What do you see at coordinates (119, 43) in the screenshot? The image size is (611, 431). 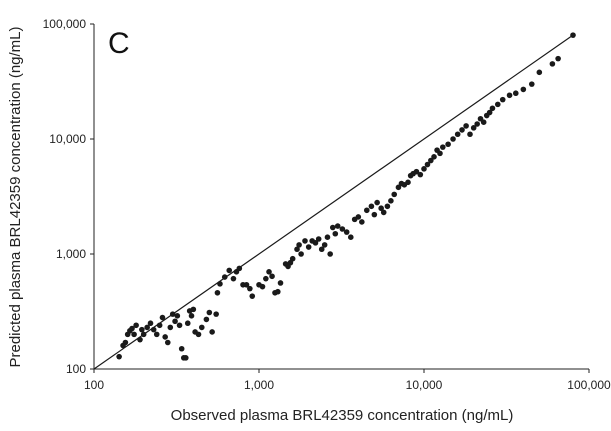 I see `panel-label: C` at bounding box center [119, 43].